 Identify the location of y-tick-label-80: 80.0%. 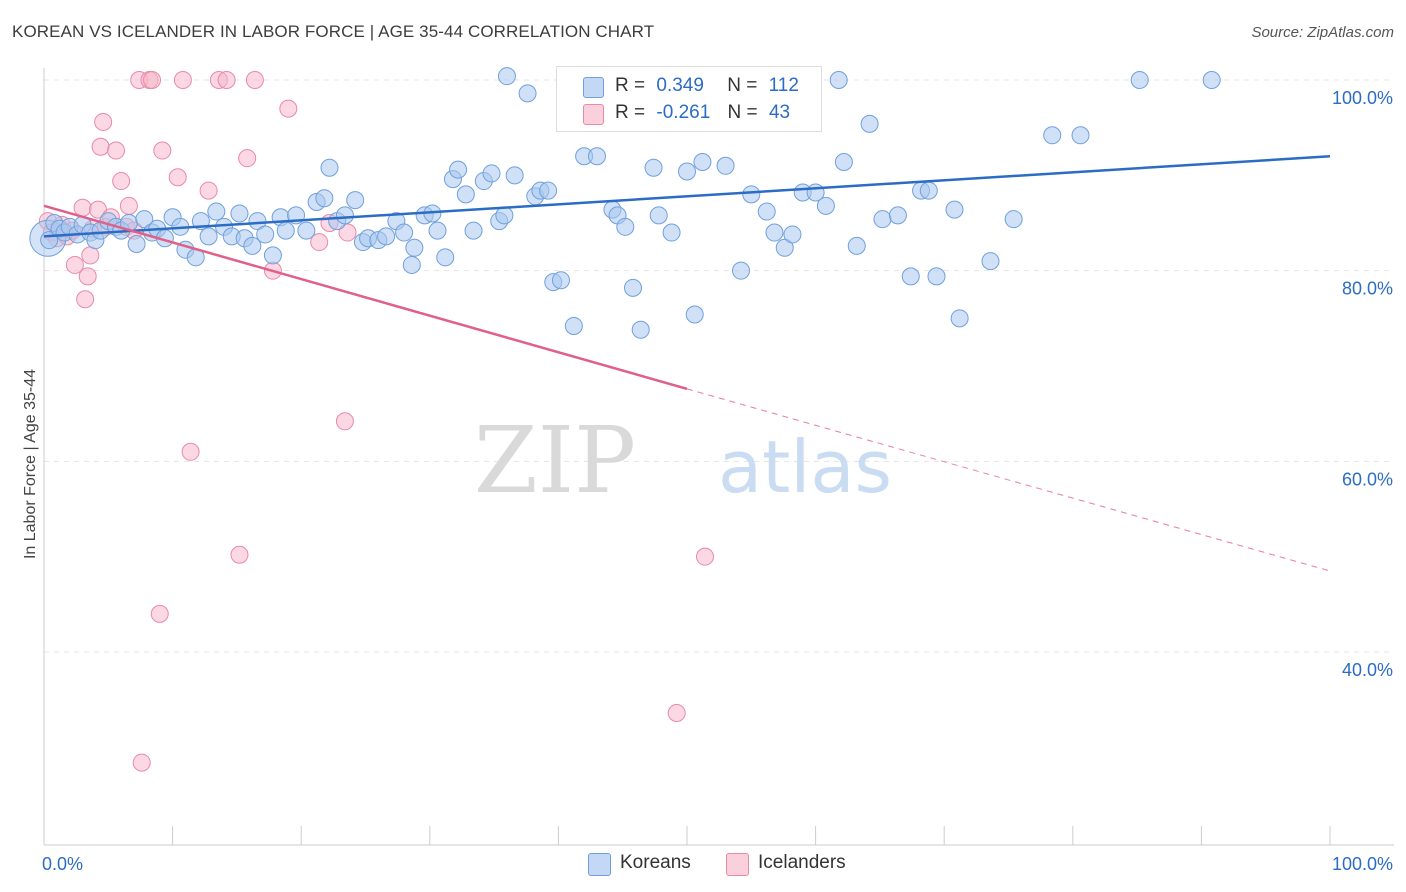
(1367, 289).